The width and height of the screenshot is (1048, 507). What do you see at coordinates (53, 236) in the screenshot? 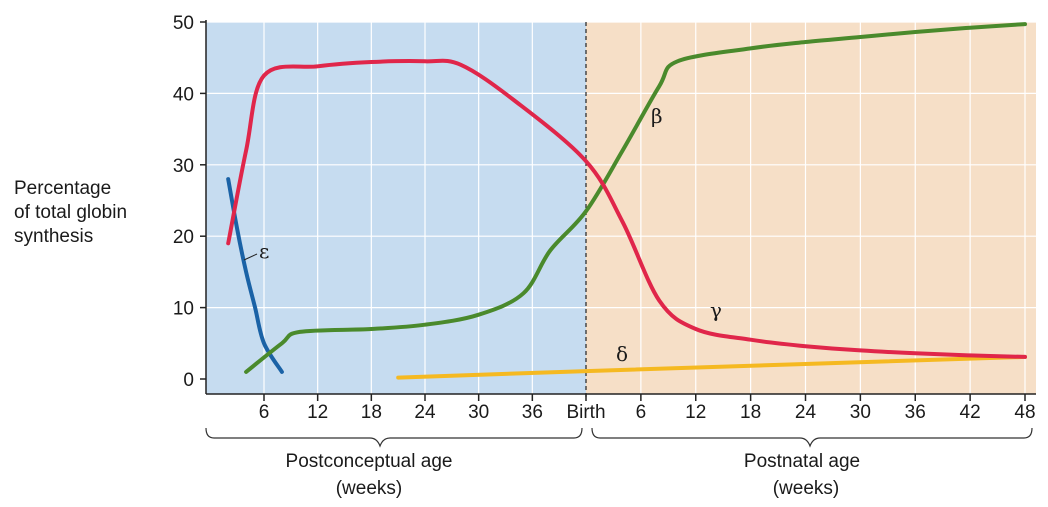
I see `ylabel-line-3: synthesis` at bounding box center [53, 236].